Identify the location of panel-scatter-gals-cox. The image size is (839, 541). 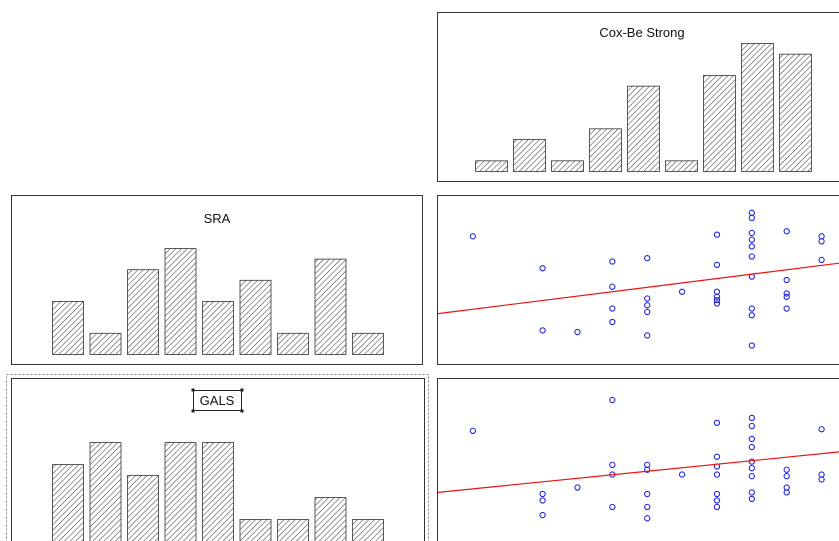
(638, 459).